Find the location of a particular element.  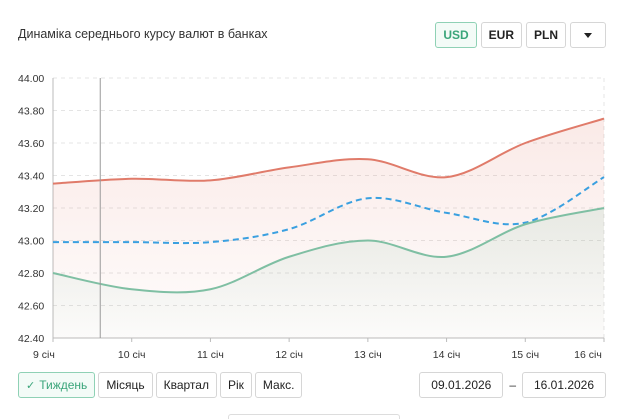

currency-more-dropdown is located at coordinates (588, 35).